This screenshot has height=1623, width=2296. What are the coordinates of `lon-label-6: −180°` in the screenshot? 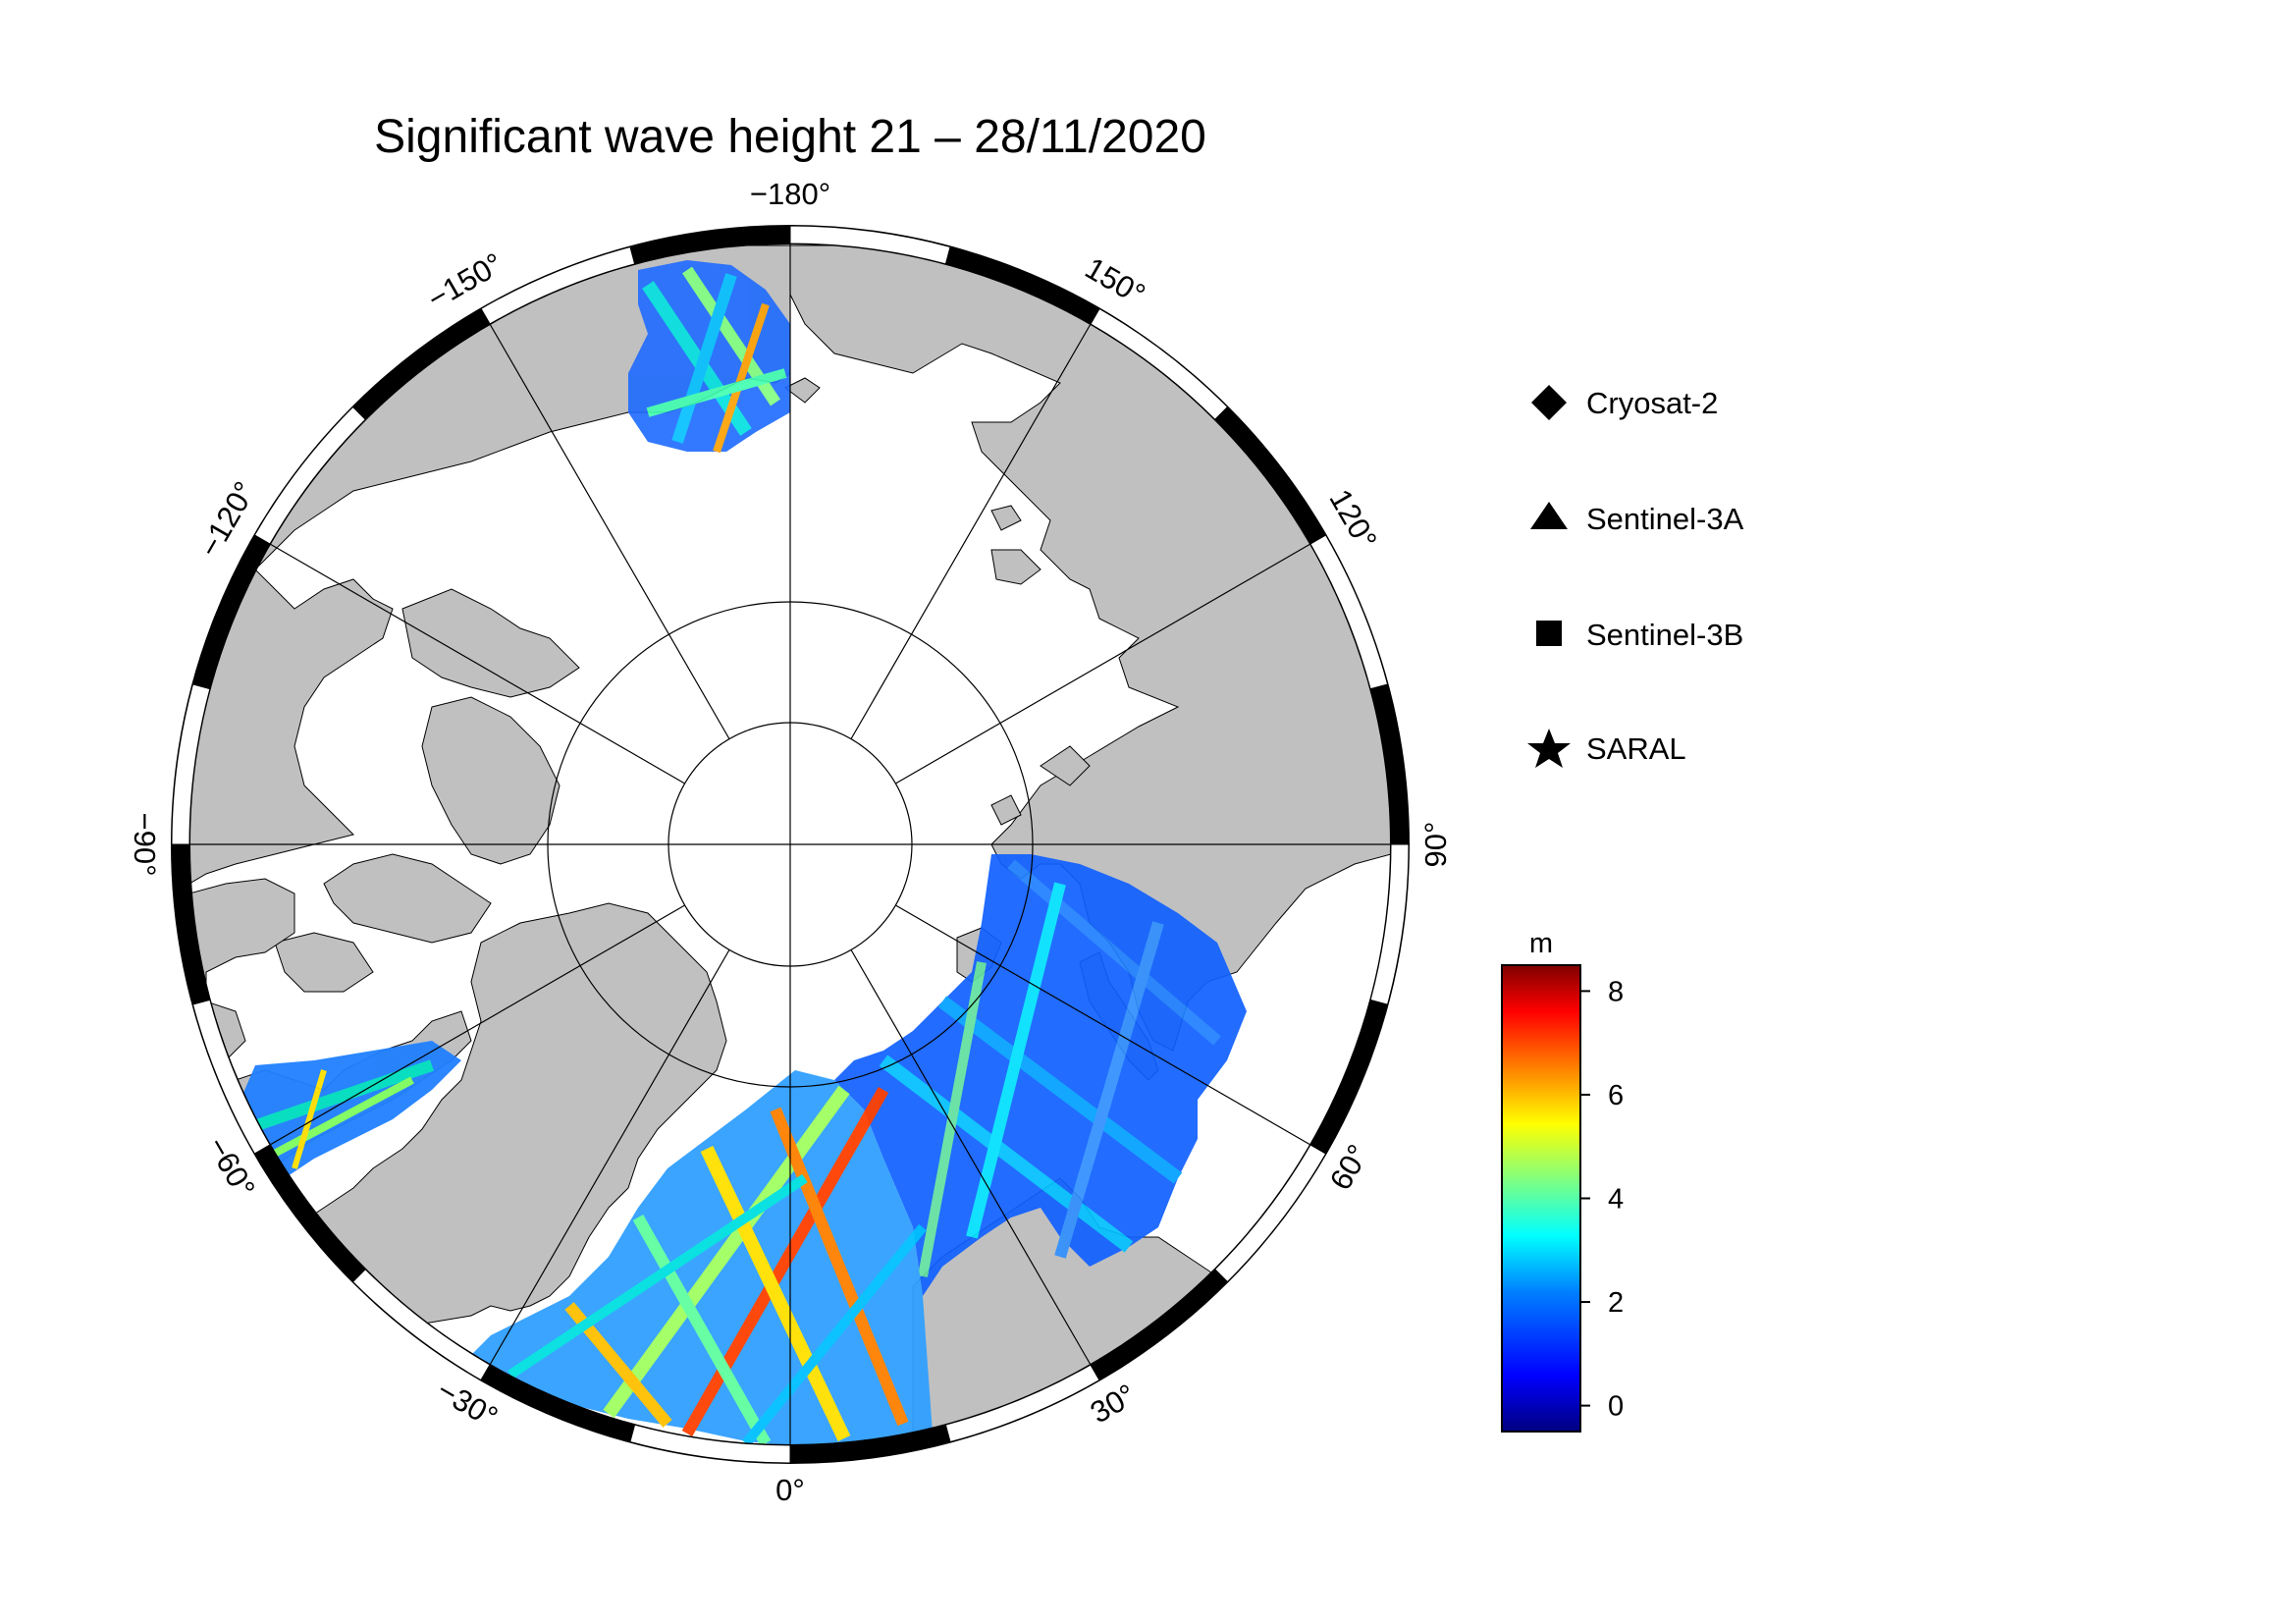 It's located at (790, 194).